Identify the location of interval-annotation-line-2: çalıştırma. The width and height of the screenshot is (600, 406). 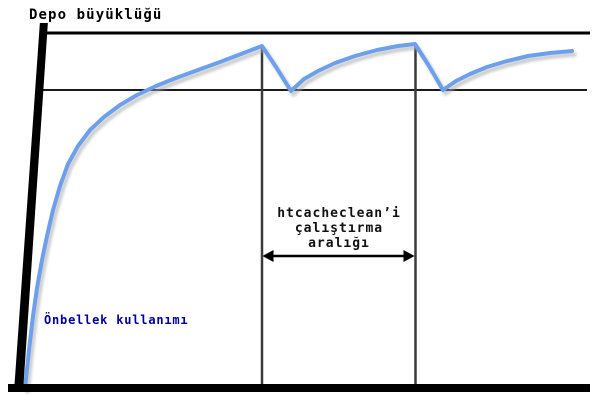
(339, 228).